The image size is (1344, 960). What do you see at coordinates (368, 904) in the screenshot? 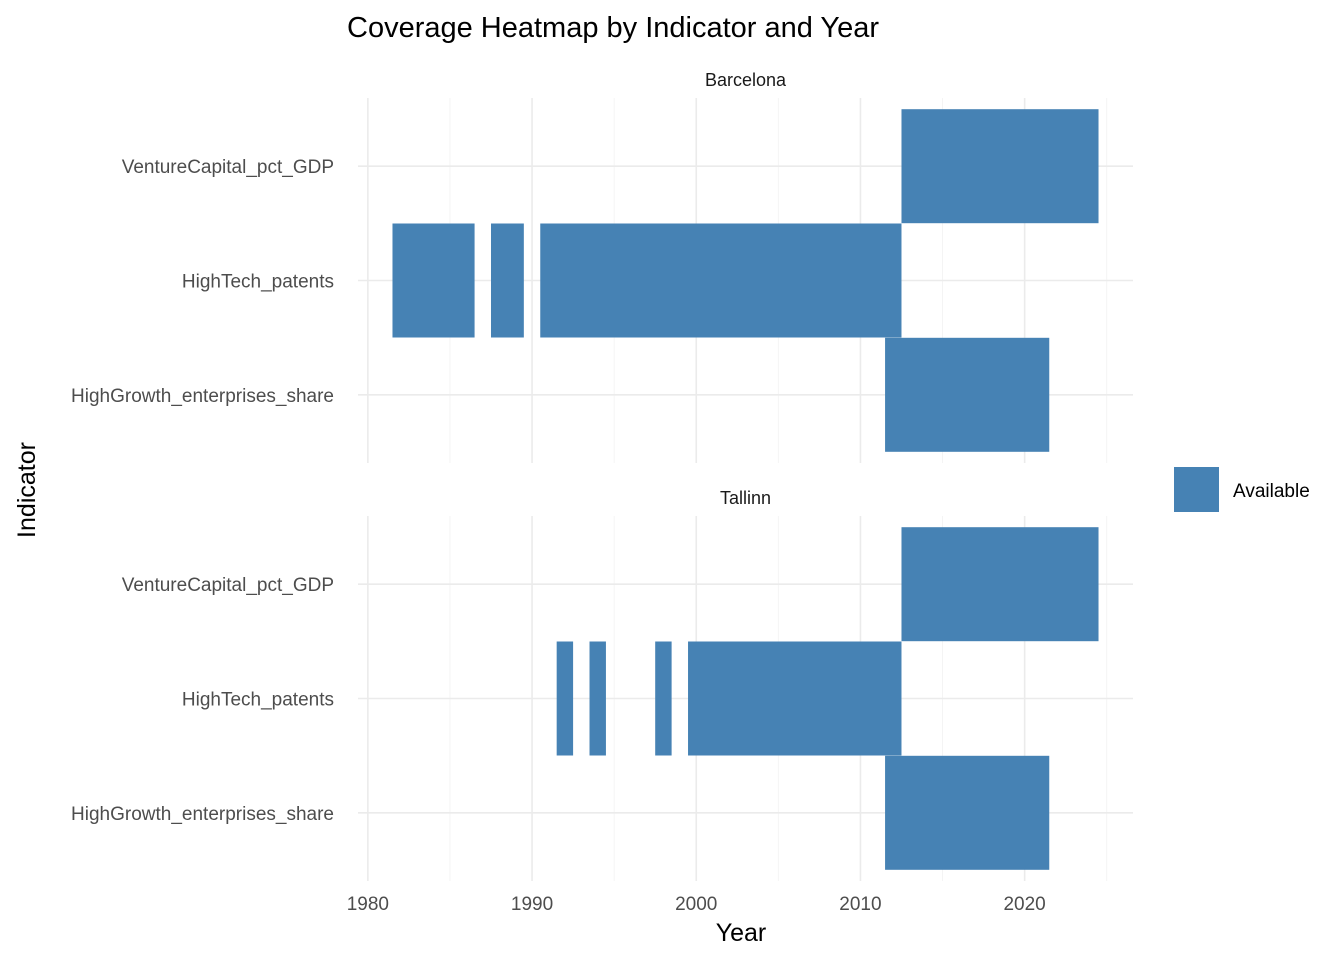
I see `x-tick-label: 1980` at bounding box center [368, 904].